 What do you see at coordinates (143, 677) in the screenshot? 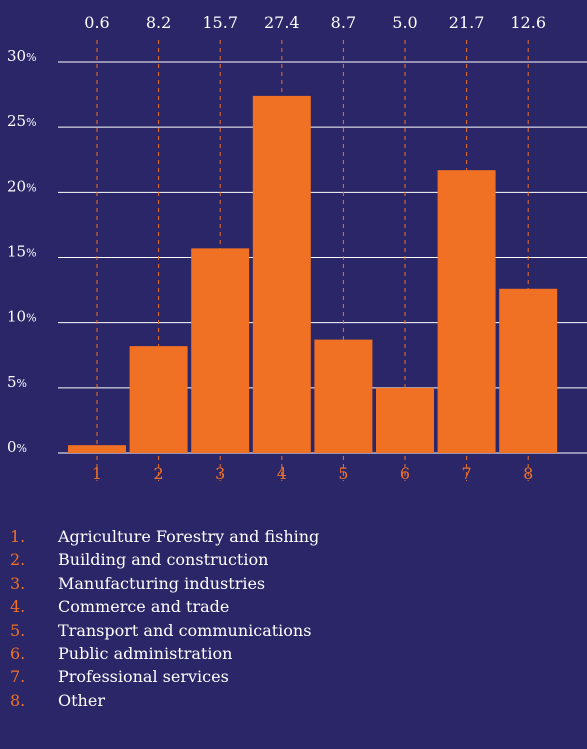
I see `legend-item-label: Professional services` at bounding box center [143, 677].